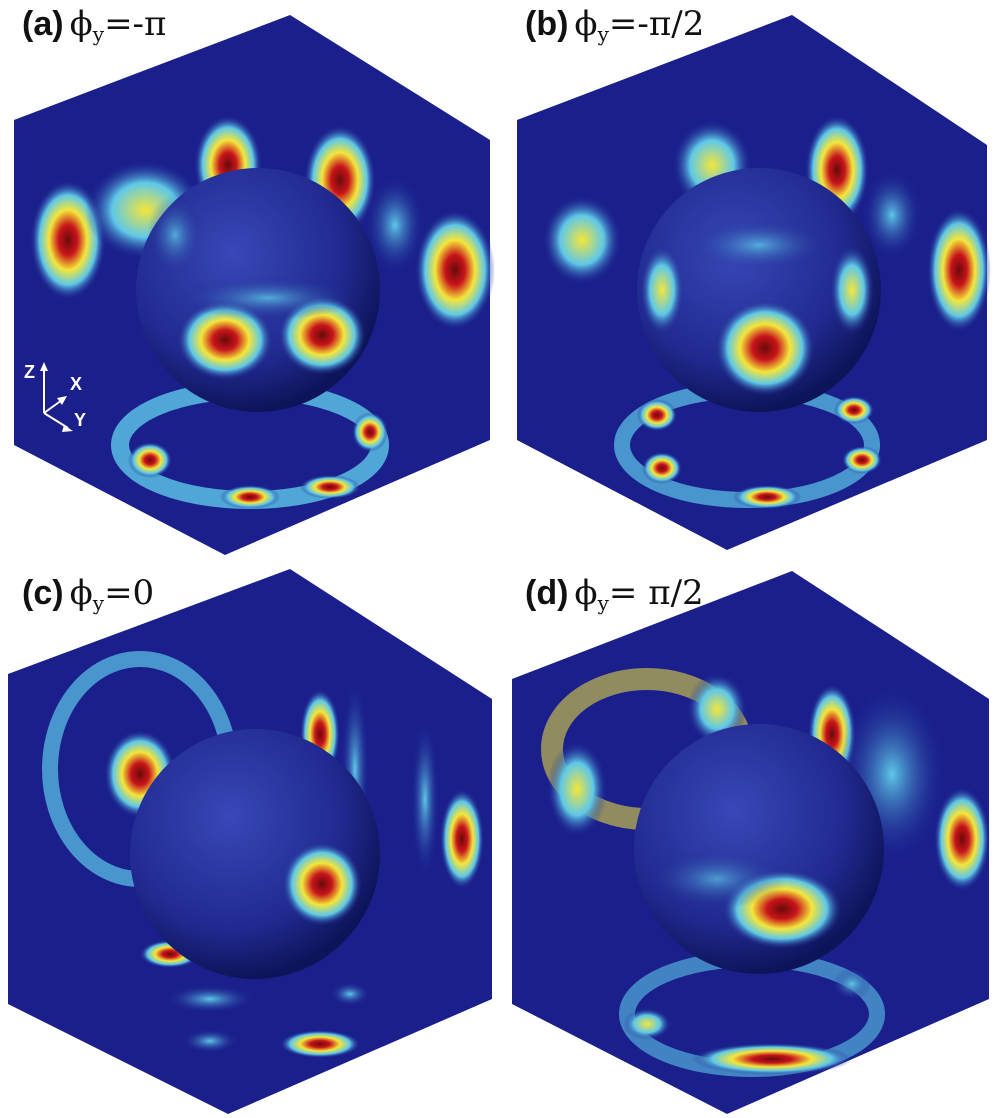 This screenshot has width=995, height=1118. Describe the element at coordinates (759, 290) in the screenshot. I see `sphere` at that location.